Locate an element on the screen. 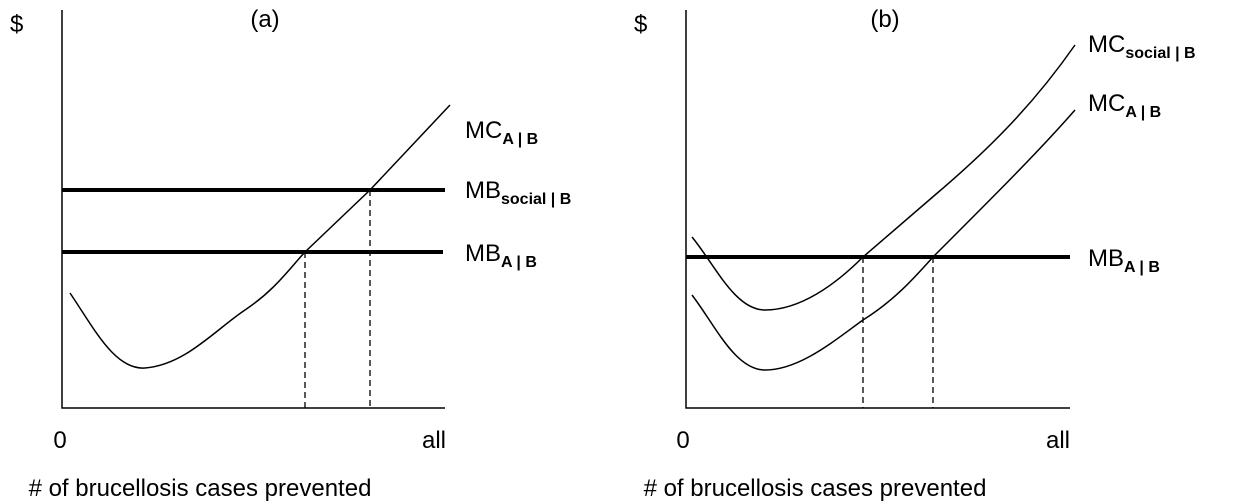 This screenshot has width=1236, height=504. curve-label: MCsocial | B is located at coordinates (1142, 46).